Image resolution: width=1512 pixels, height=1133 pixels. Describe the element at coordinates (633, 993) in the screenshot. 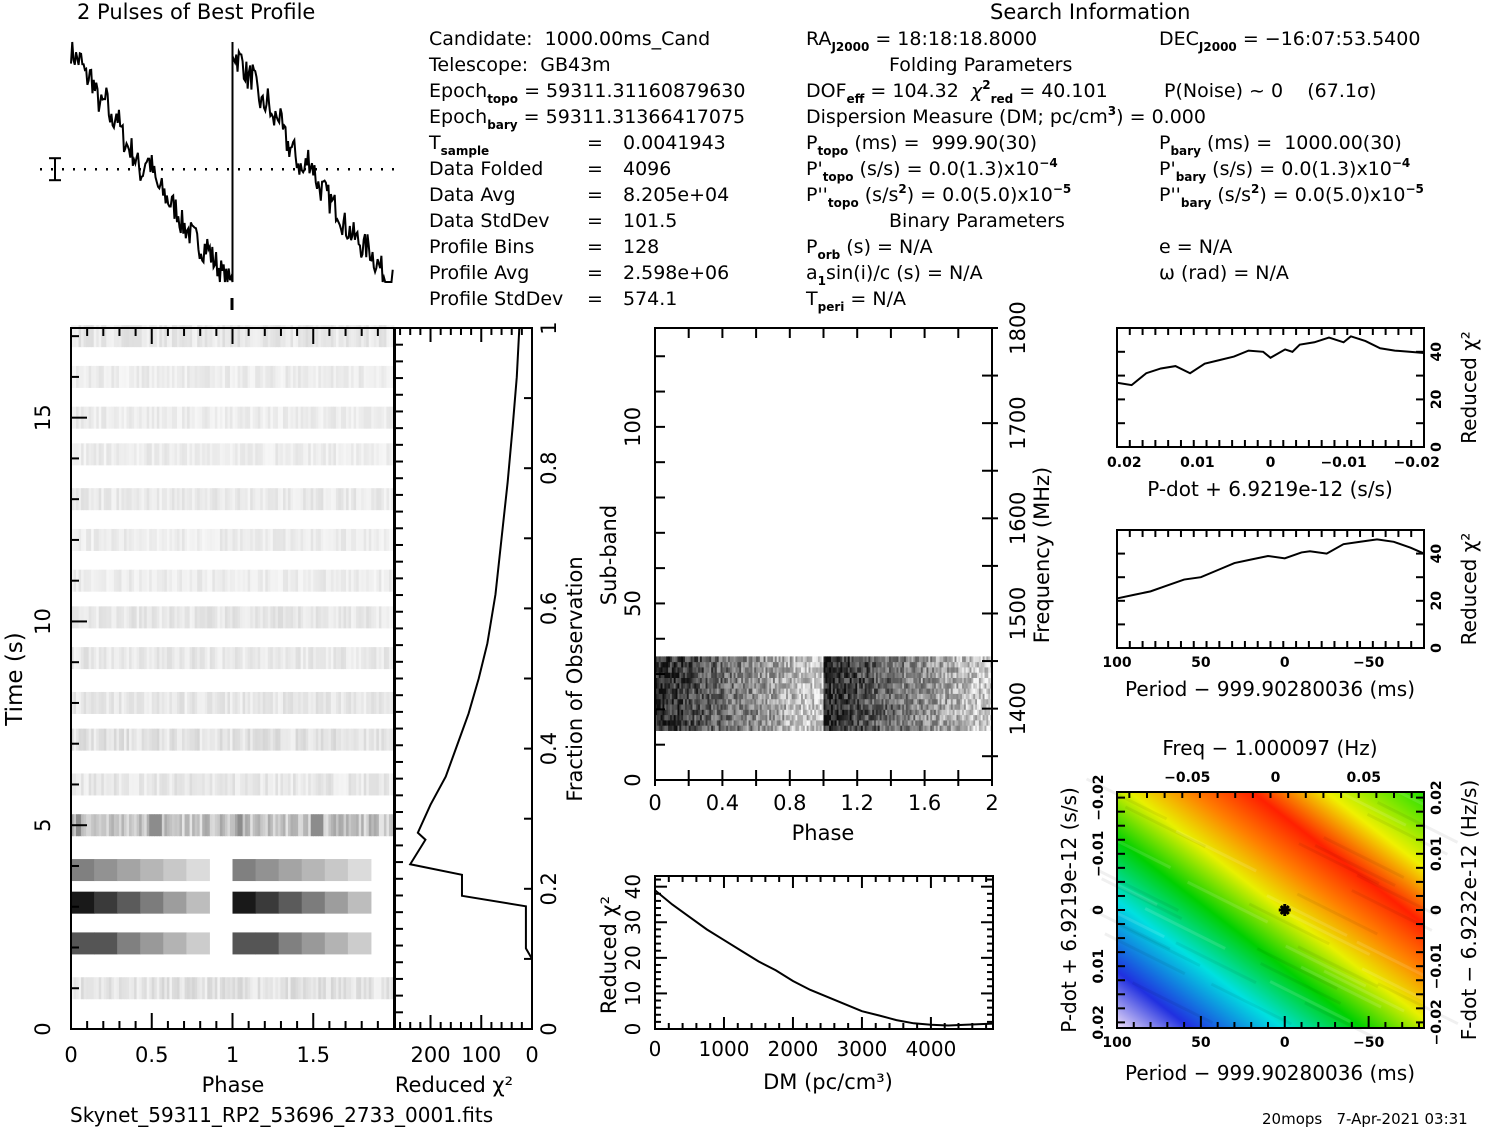

I see `y-tick-label: 10` at that location.